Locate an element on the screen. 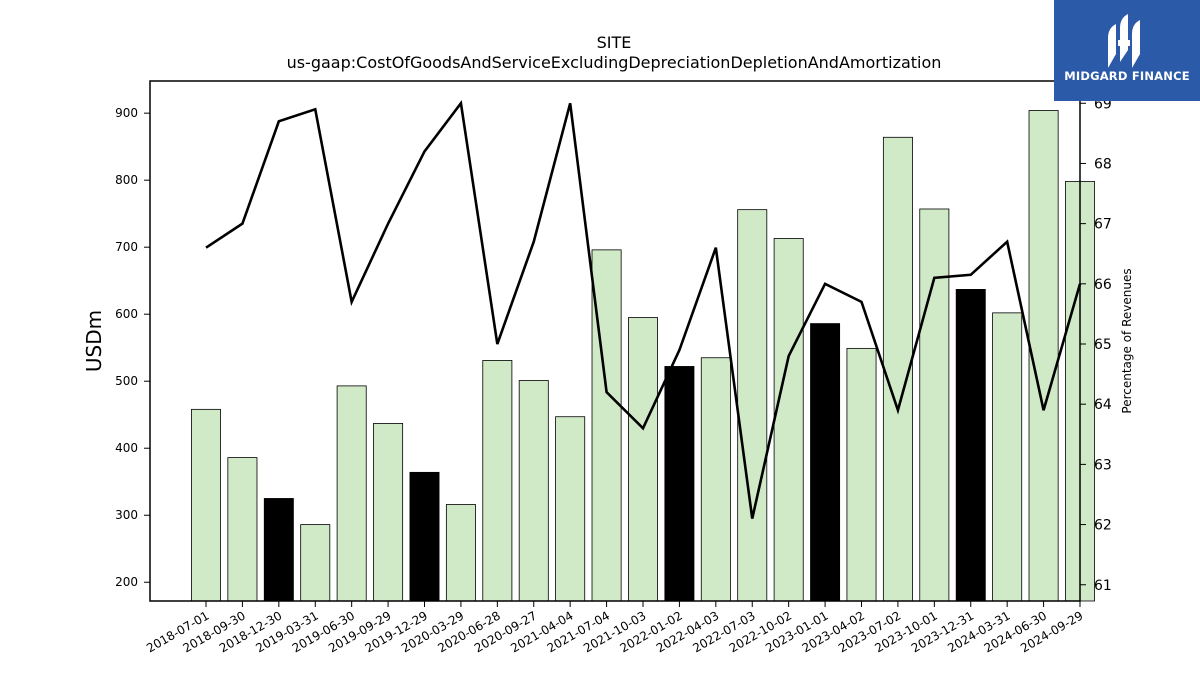 Image resolution: width=1200 pixels, height=675 pixels. y-axis-label: USDm is located at coordinates (94, 341).